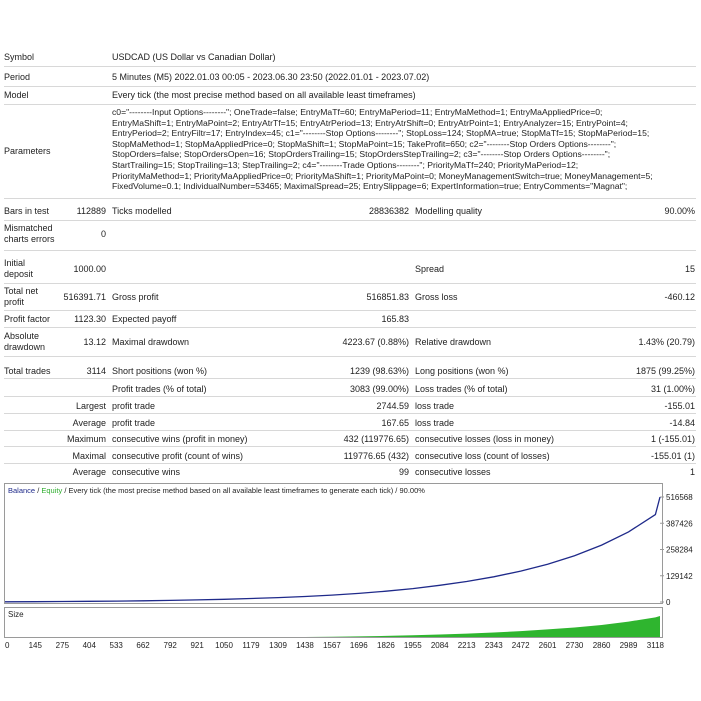 This screenshot has width=701, height=701. I want to click on y-tick-label: 258284, so click(679, 550).